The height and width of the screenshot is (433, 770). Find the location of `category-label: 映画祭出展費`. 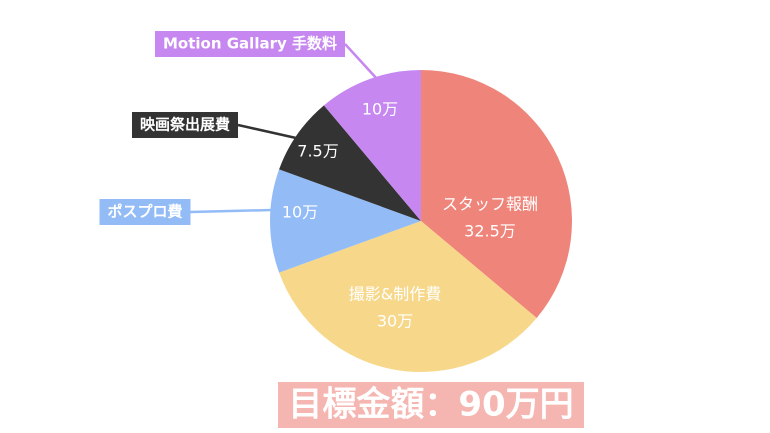

category-label: 映画祭出展費 is located at coordinates (185, 125).